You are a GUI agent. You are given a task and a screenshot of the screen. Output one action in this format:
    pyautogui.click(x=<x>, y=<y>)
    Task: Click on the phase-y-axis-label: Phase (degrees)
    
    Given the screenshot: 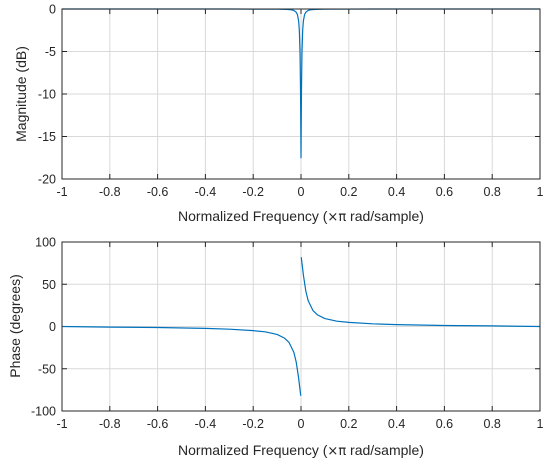 What is the action you would take?
    pyautogui.click(x=15, y=326)
    